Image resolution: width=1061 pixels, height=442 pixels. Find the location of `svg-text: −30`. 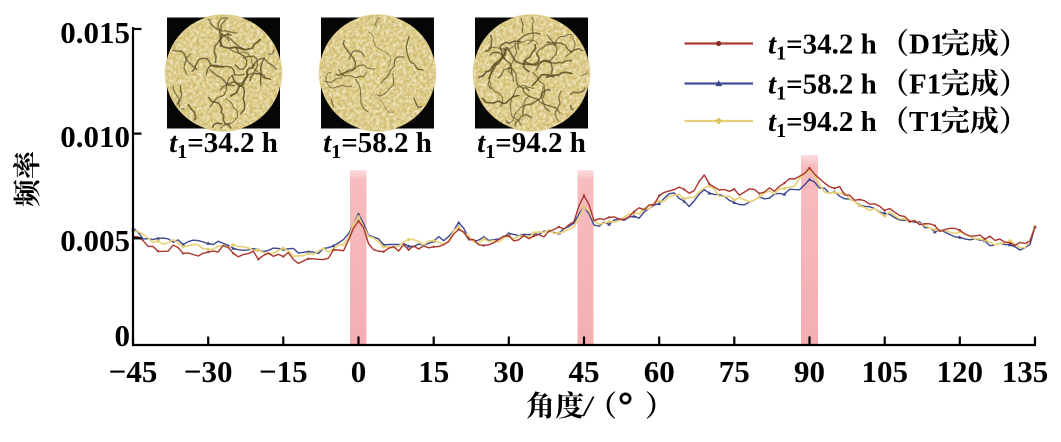

svg-text: −30 is located at coordinates (208, 371).